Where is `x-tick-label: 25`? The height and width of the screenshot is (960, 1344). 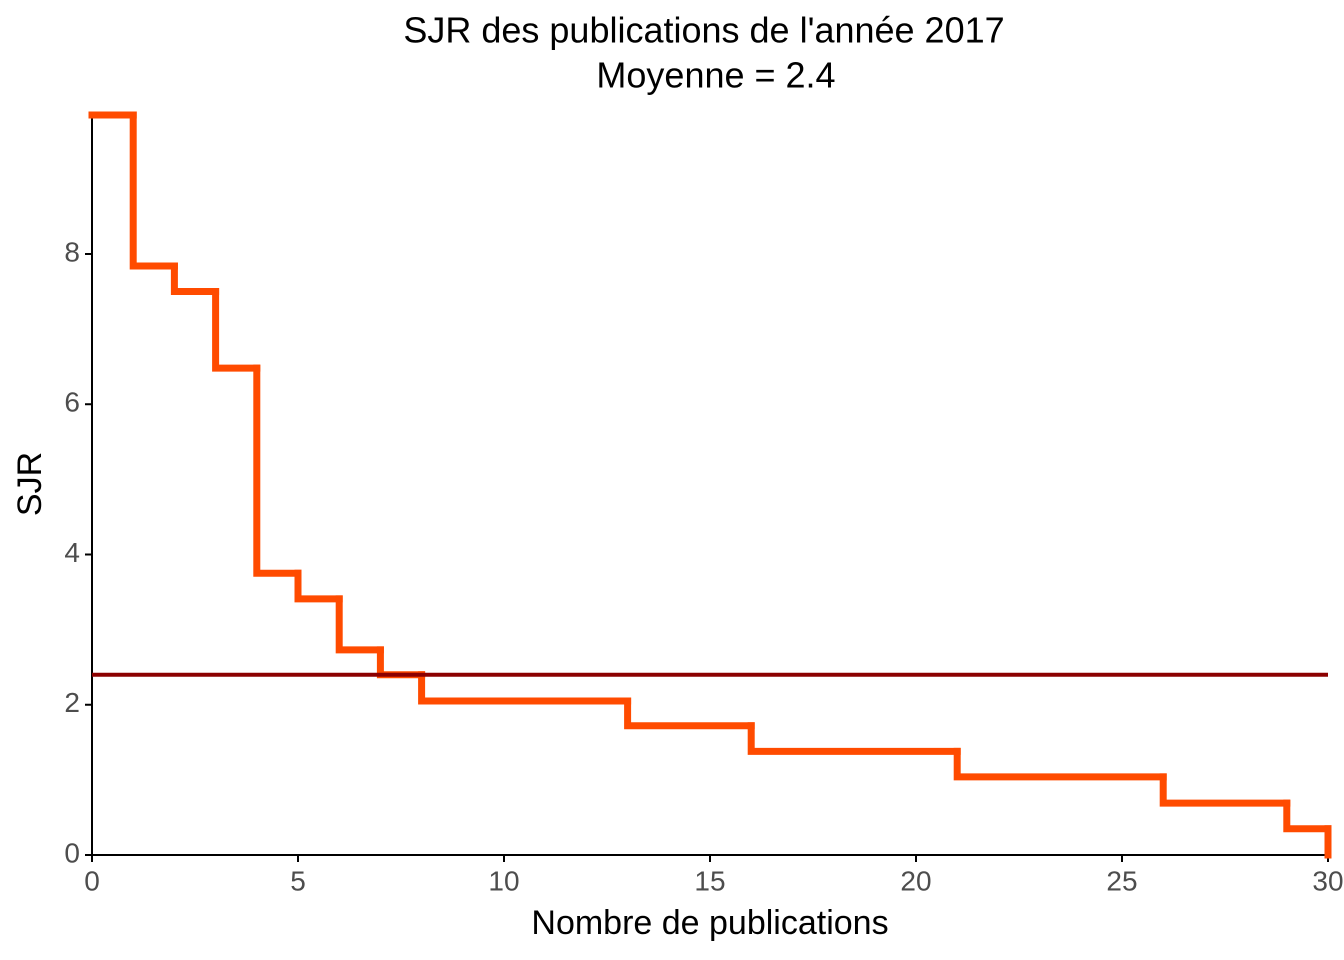
x-tick-label: 25 is located at coordinates (1121, 880).